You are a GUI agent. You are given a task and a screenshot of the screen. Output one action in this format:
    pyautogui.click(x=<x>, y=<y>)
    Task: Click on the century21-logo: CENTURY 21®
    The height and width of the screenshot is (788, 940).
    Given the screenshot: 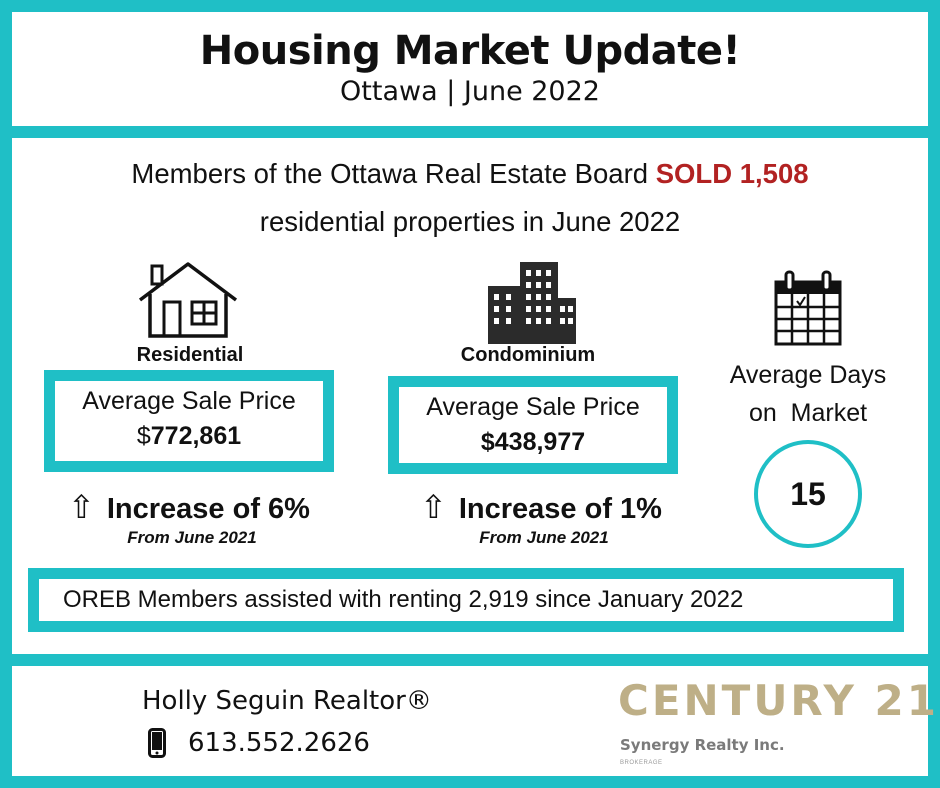 What is the action you would take?
    pyautogui.click(x=779, y=700)
    